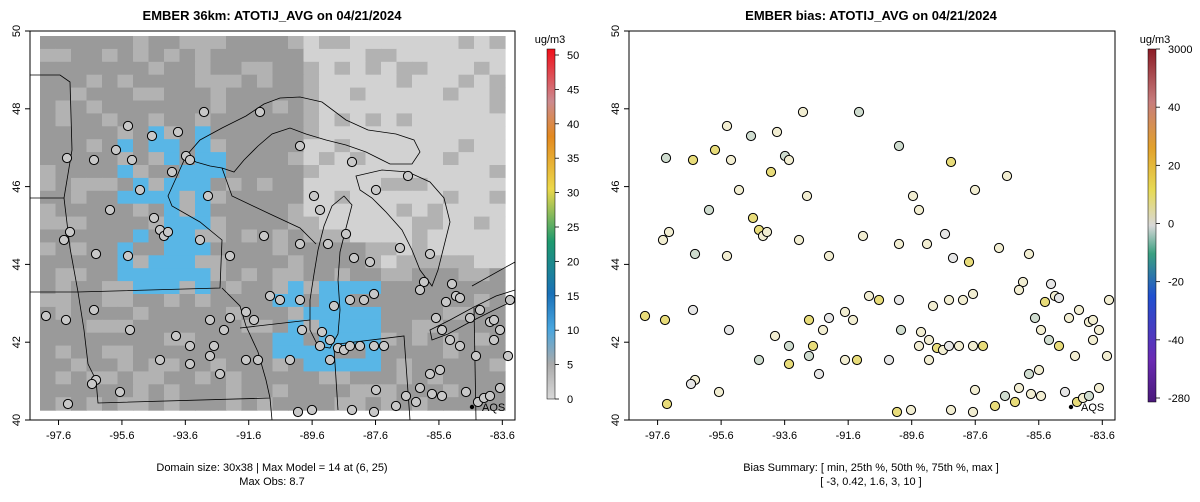 The height and width of the screenshot is (502, 1200). Describe the element at coordinates (1092, 408) in the screenshot. I see `aqs-legend-label: AQS` at that location.